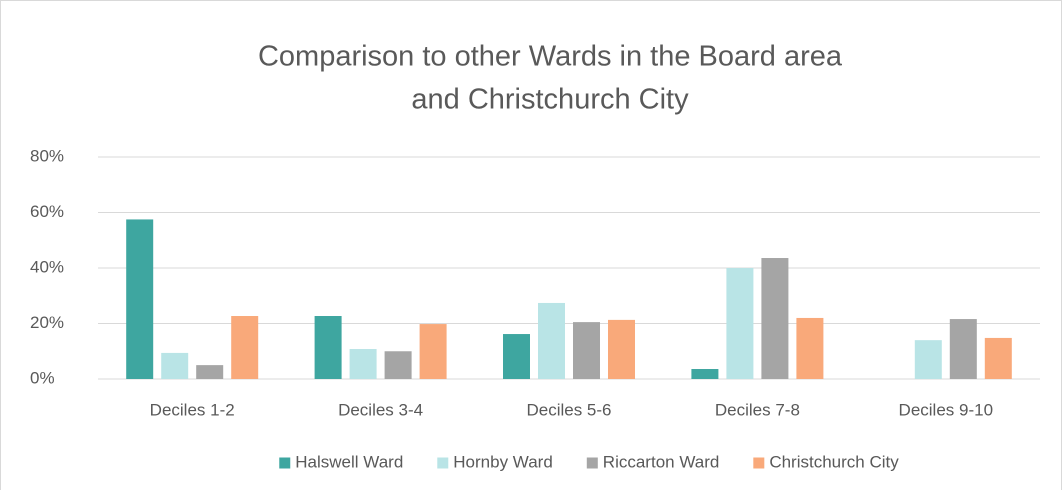 The height and width of the screenshot is (490, 1063). What do you see at coordinates (47, 155) in the screenshot?
I see `y-tick-label: 80%` at bounding box center [47, 155].